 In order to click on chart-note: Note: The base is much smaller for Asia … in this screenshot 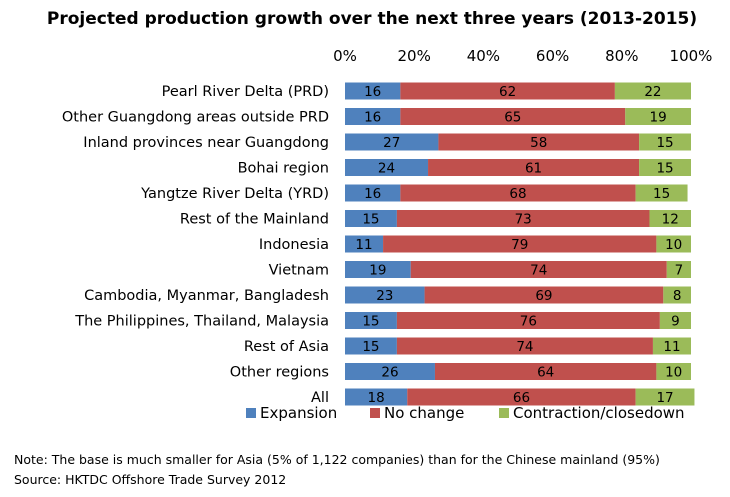, I will do `click(337, 459)`.